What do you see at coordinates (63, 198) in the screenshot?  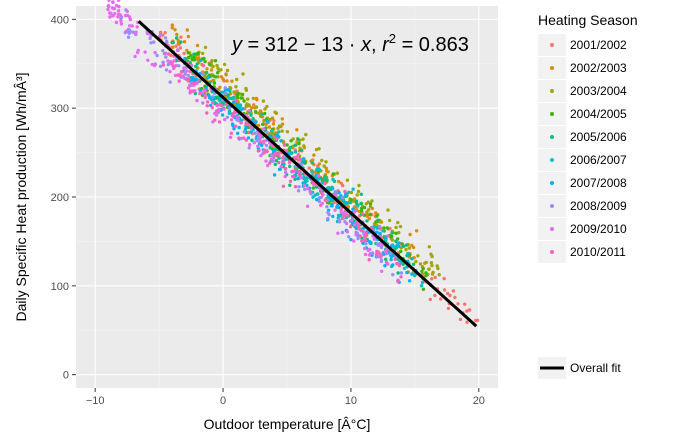 I see `y-axis-ticks: 0 100 200 300 400` at bounding box center [63, 198].